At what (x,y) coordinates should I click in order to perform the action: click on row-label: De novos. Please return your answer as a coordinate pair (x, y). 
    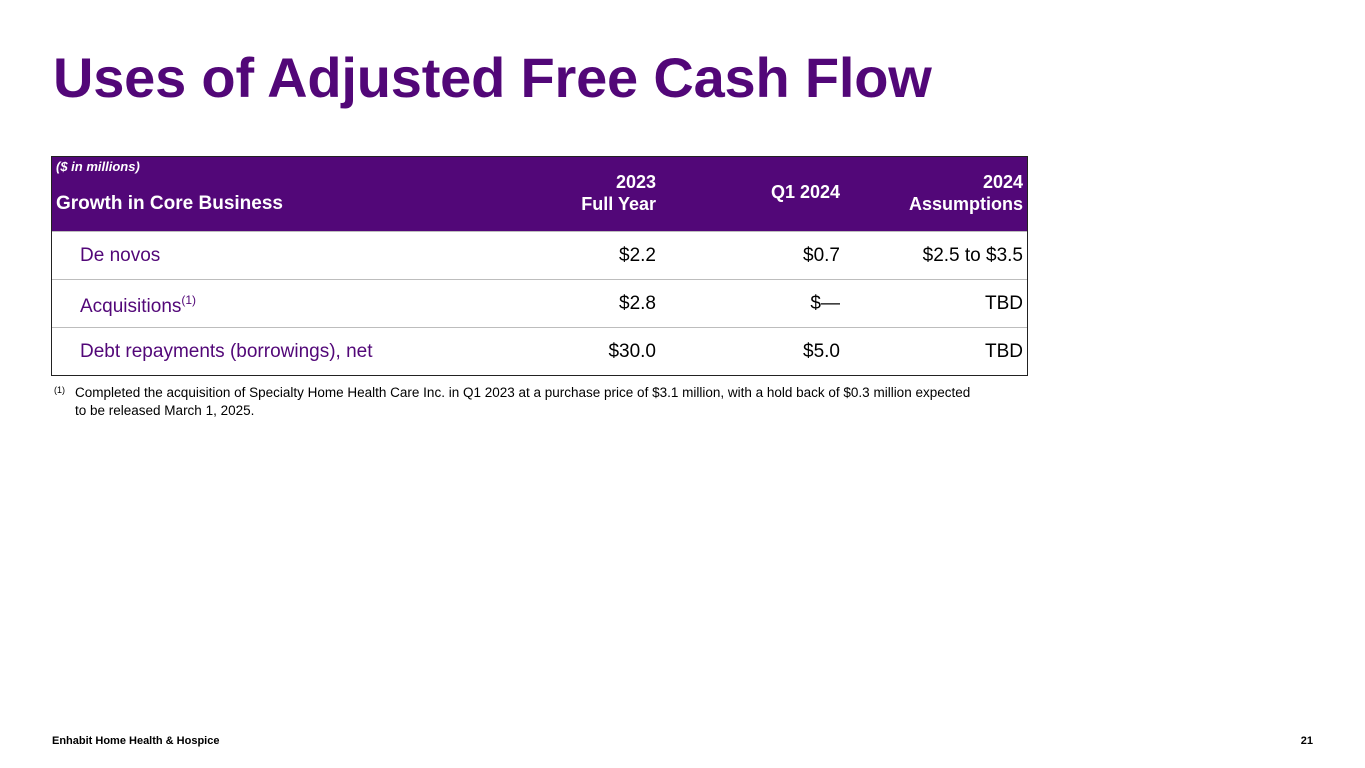
    Looking at the image, I should click on (120, 255).